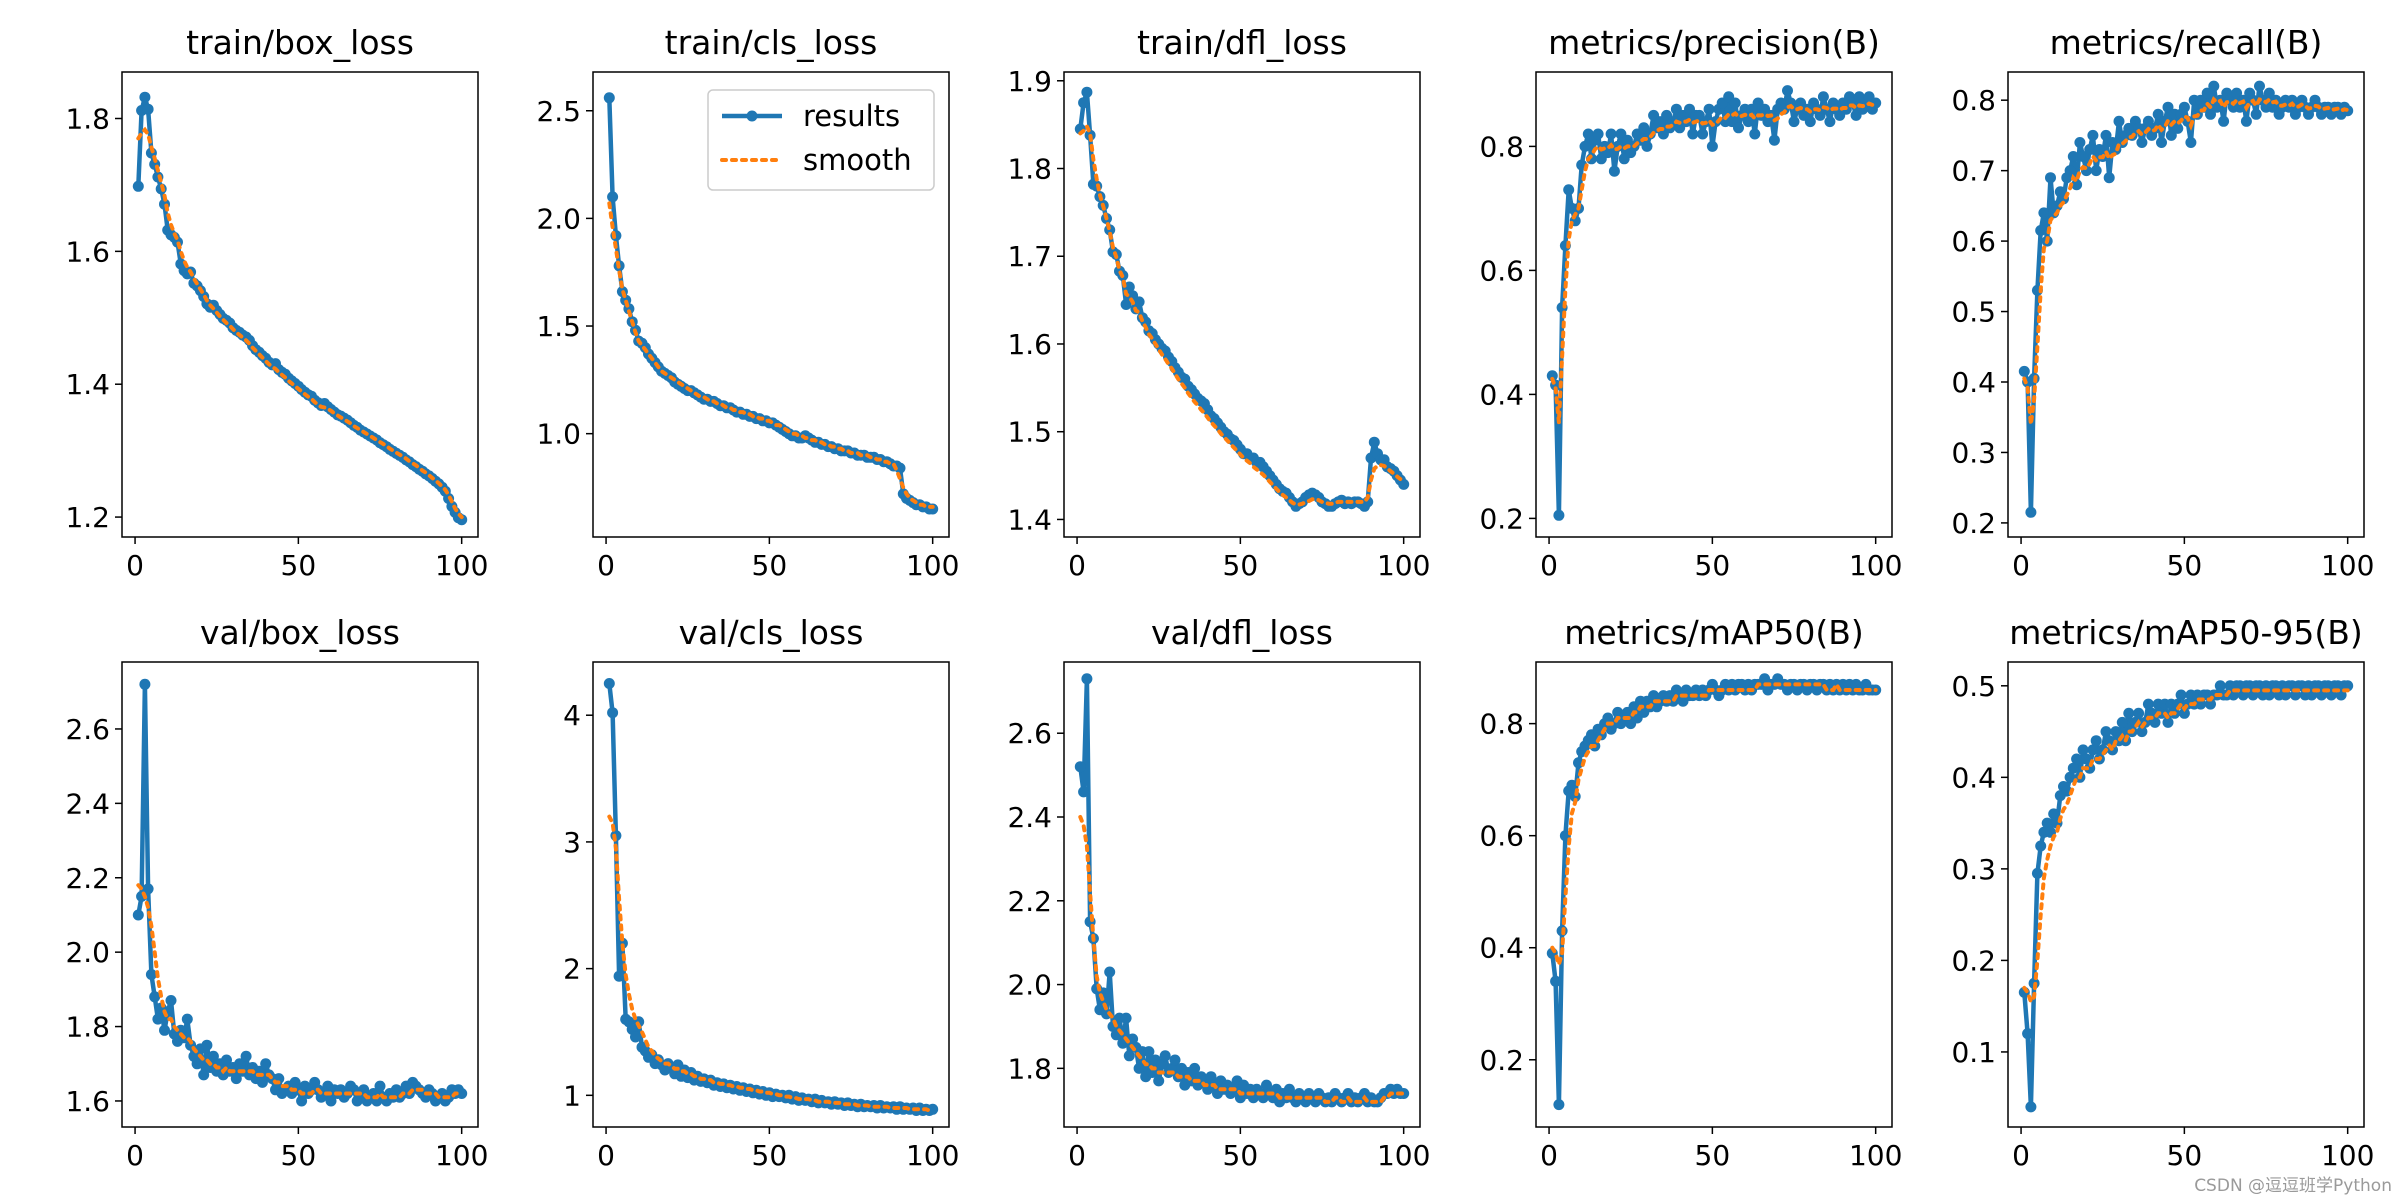 The height and width of the screenshot is (1200, 2400). I want to click on y-tick-label: 0.3, so click(1973, 452).